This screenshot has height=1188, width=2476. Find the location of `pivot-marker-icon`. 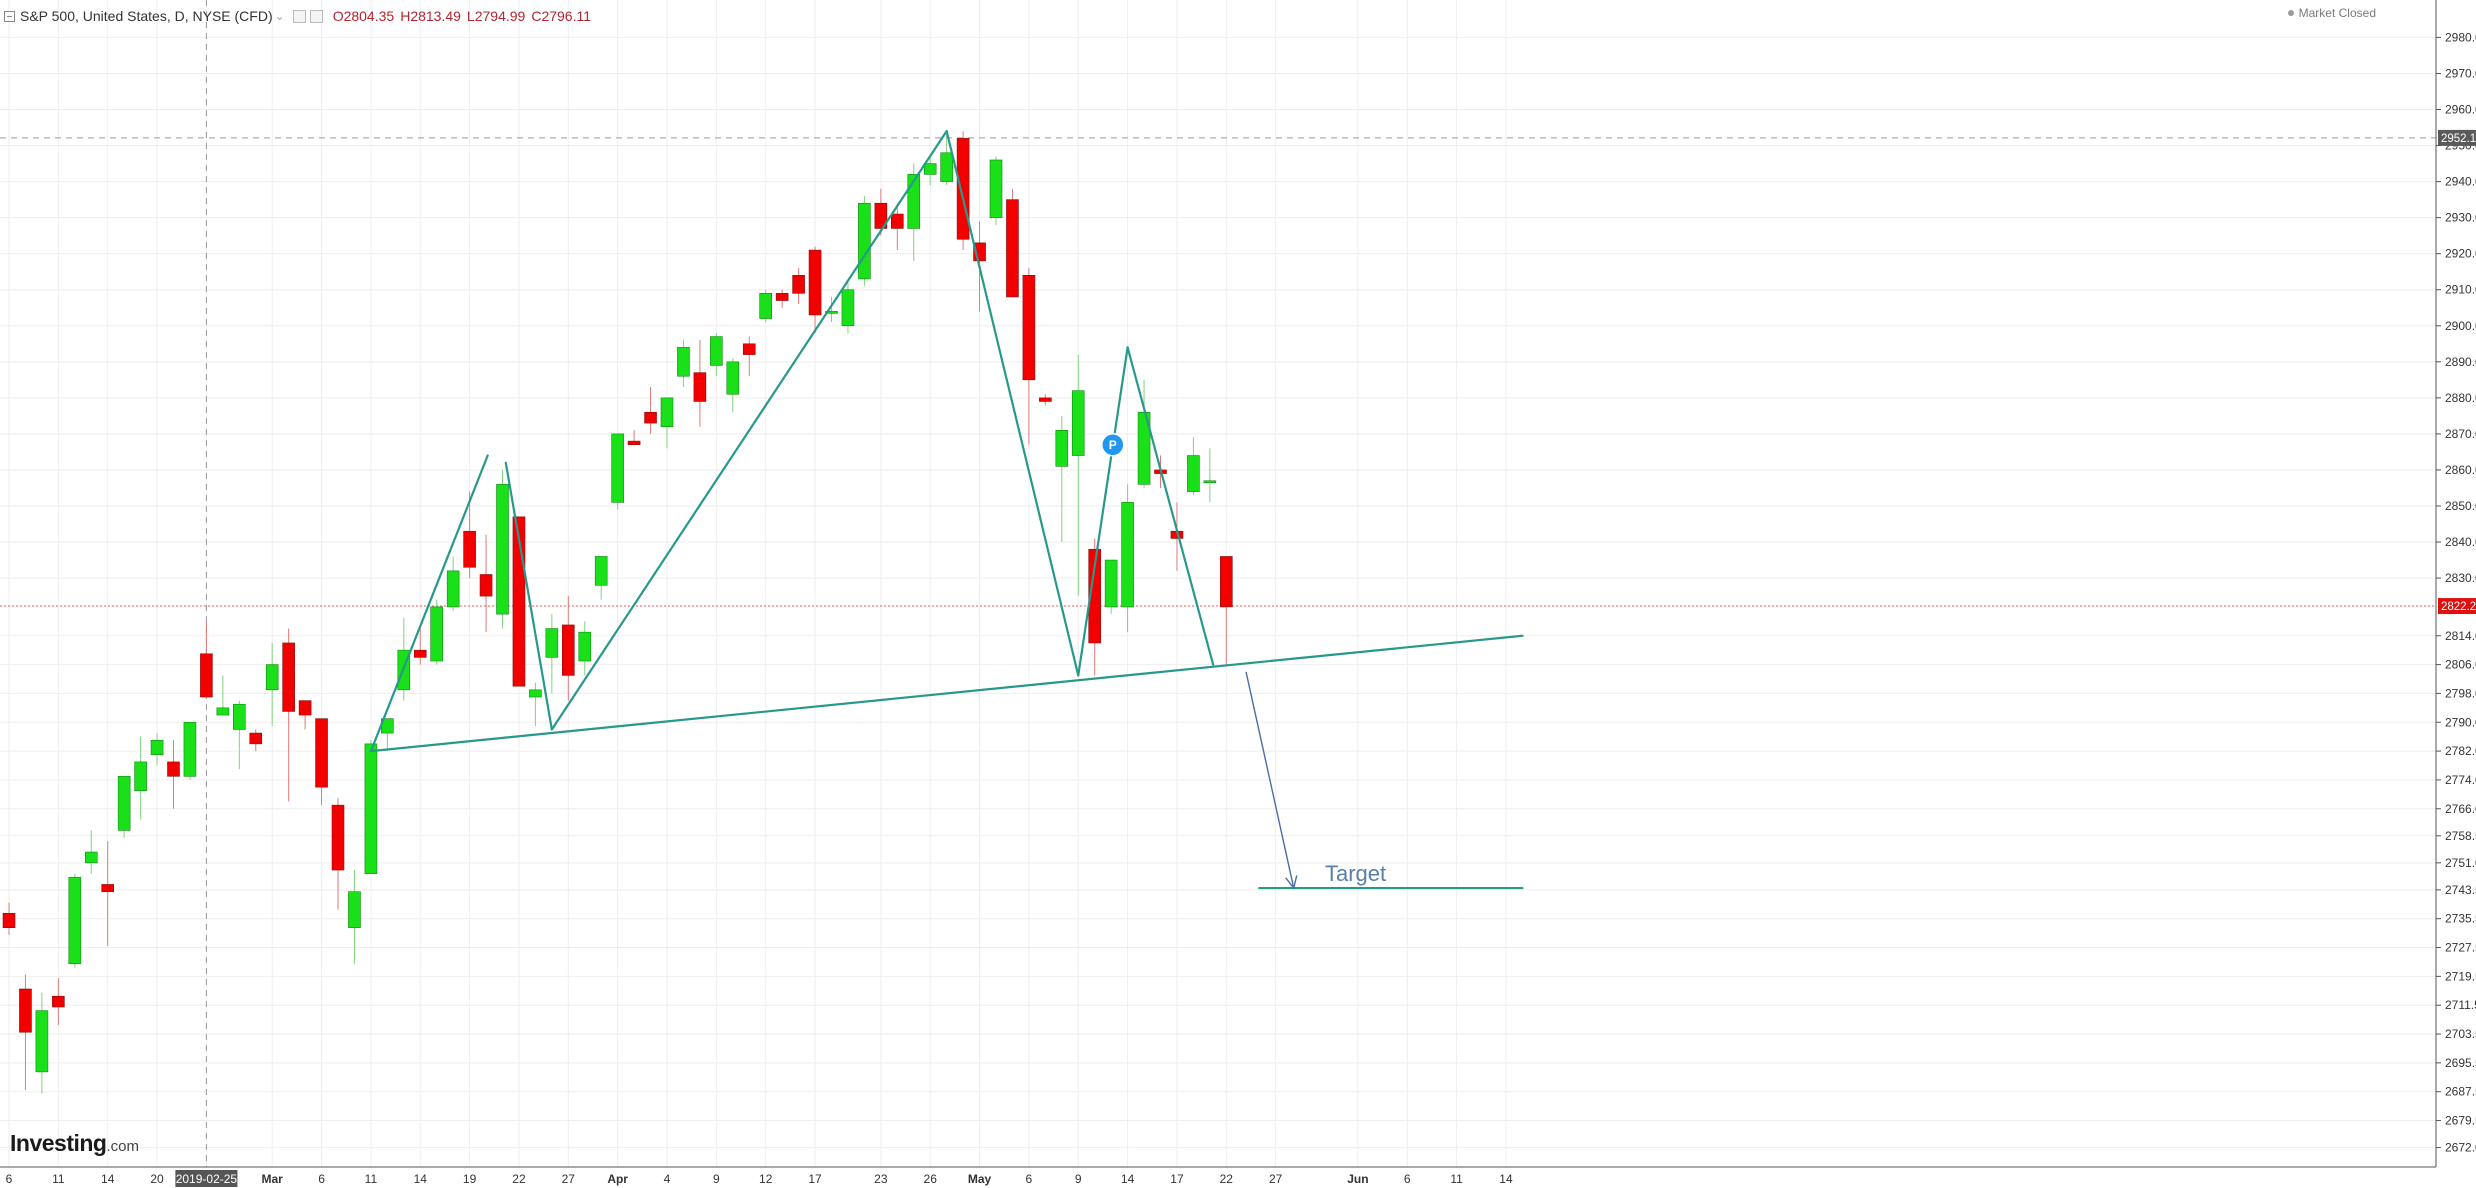

pivot-marker-icon is located at coordinates (1113, 444).